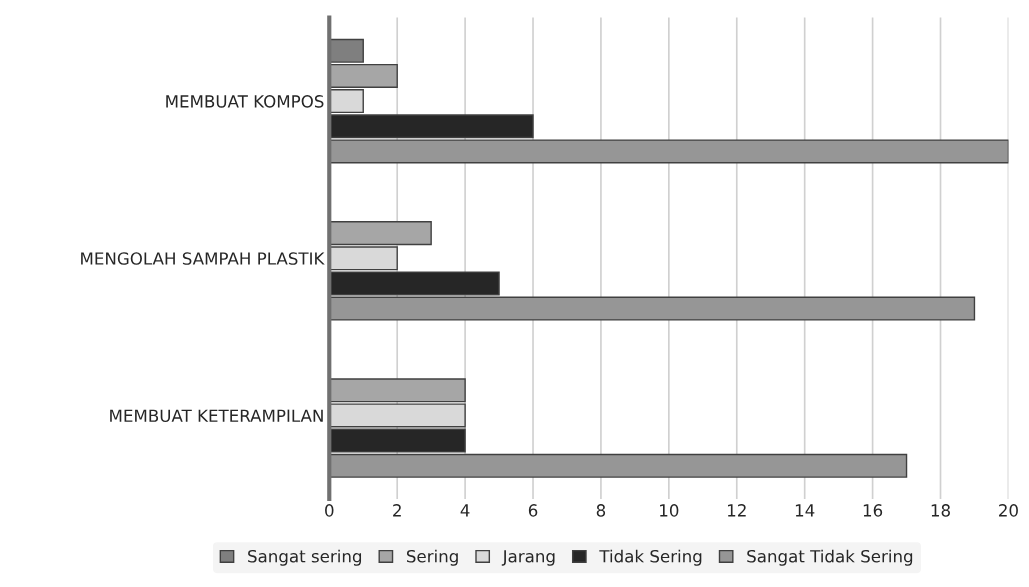 Image resolution: width=1029 pixels, height=587 pixels. What do you see at coordinates (465, 510) in the screenshot?
I see `x-tick-label: 4` at bounding box center [465, 510].